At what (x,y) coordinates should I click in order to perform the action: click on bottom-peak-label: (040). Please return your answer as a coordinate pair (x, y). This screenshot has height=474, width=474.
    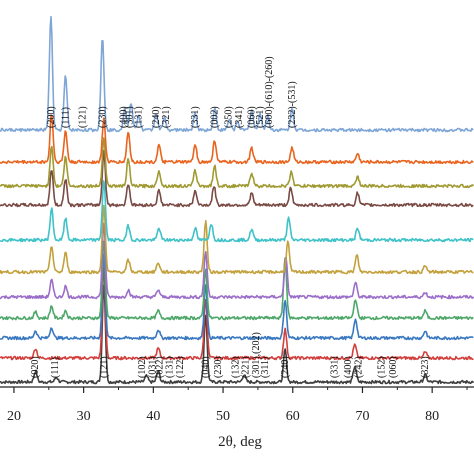
    Looking at the image, I should click on (206, 367).